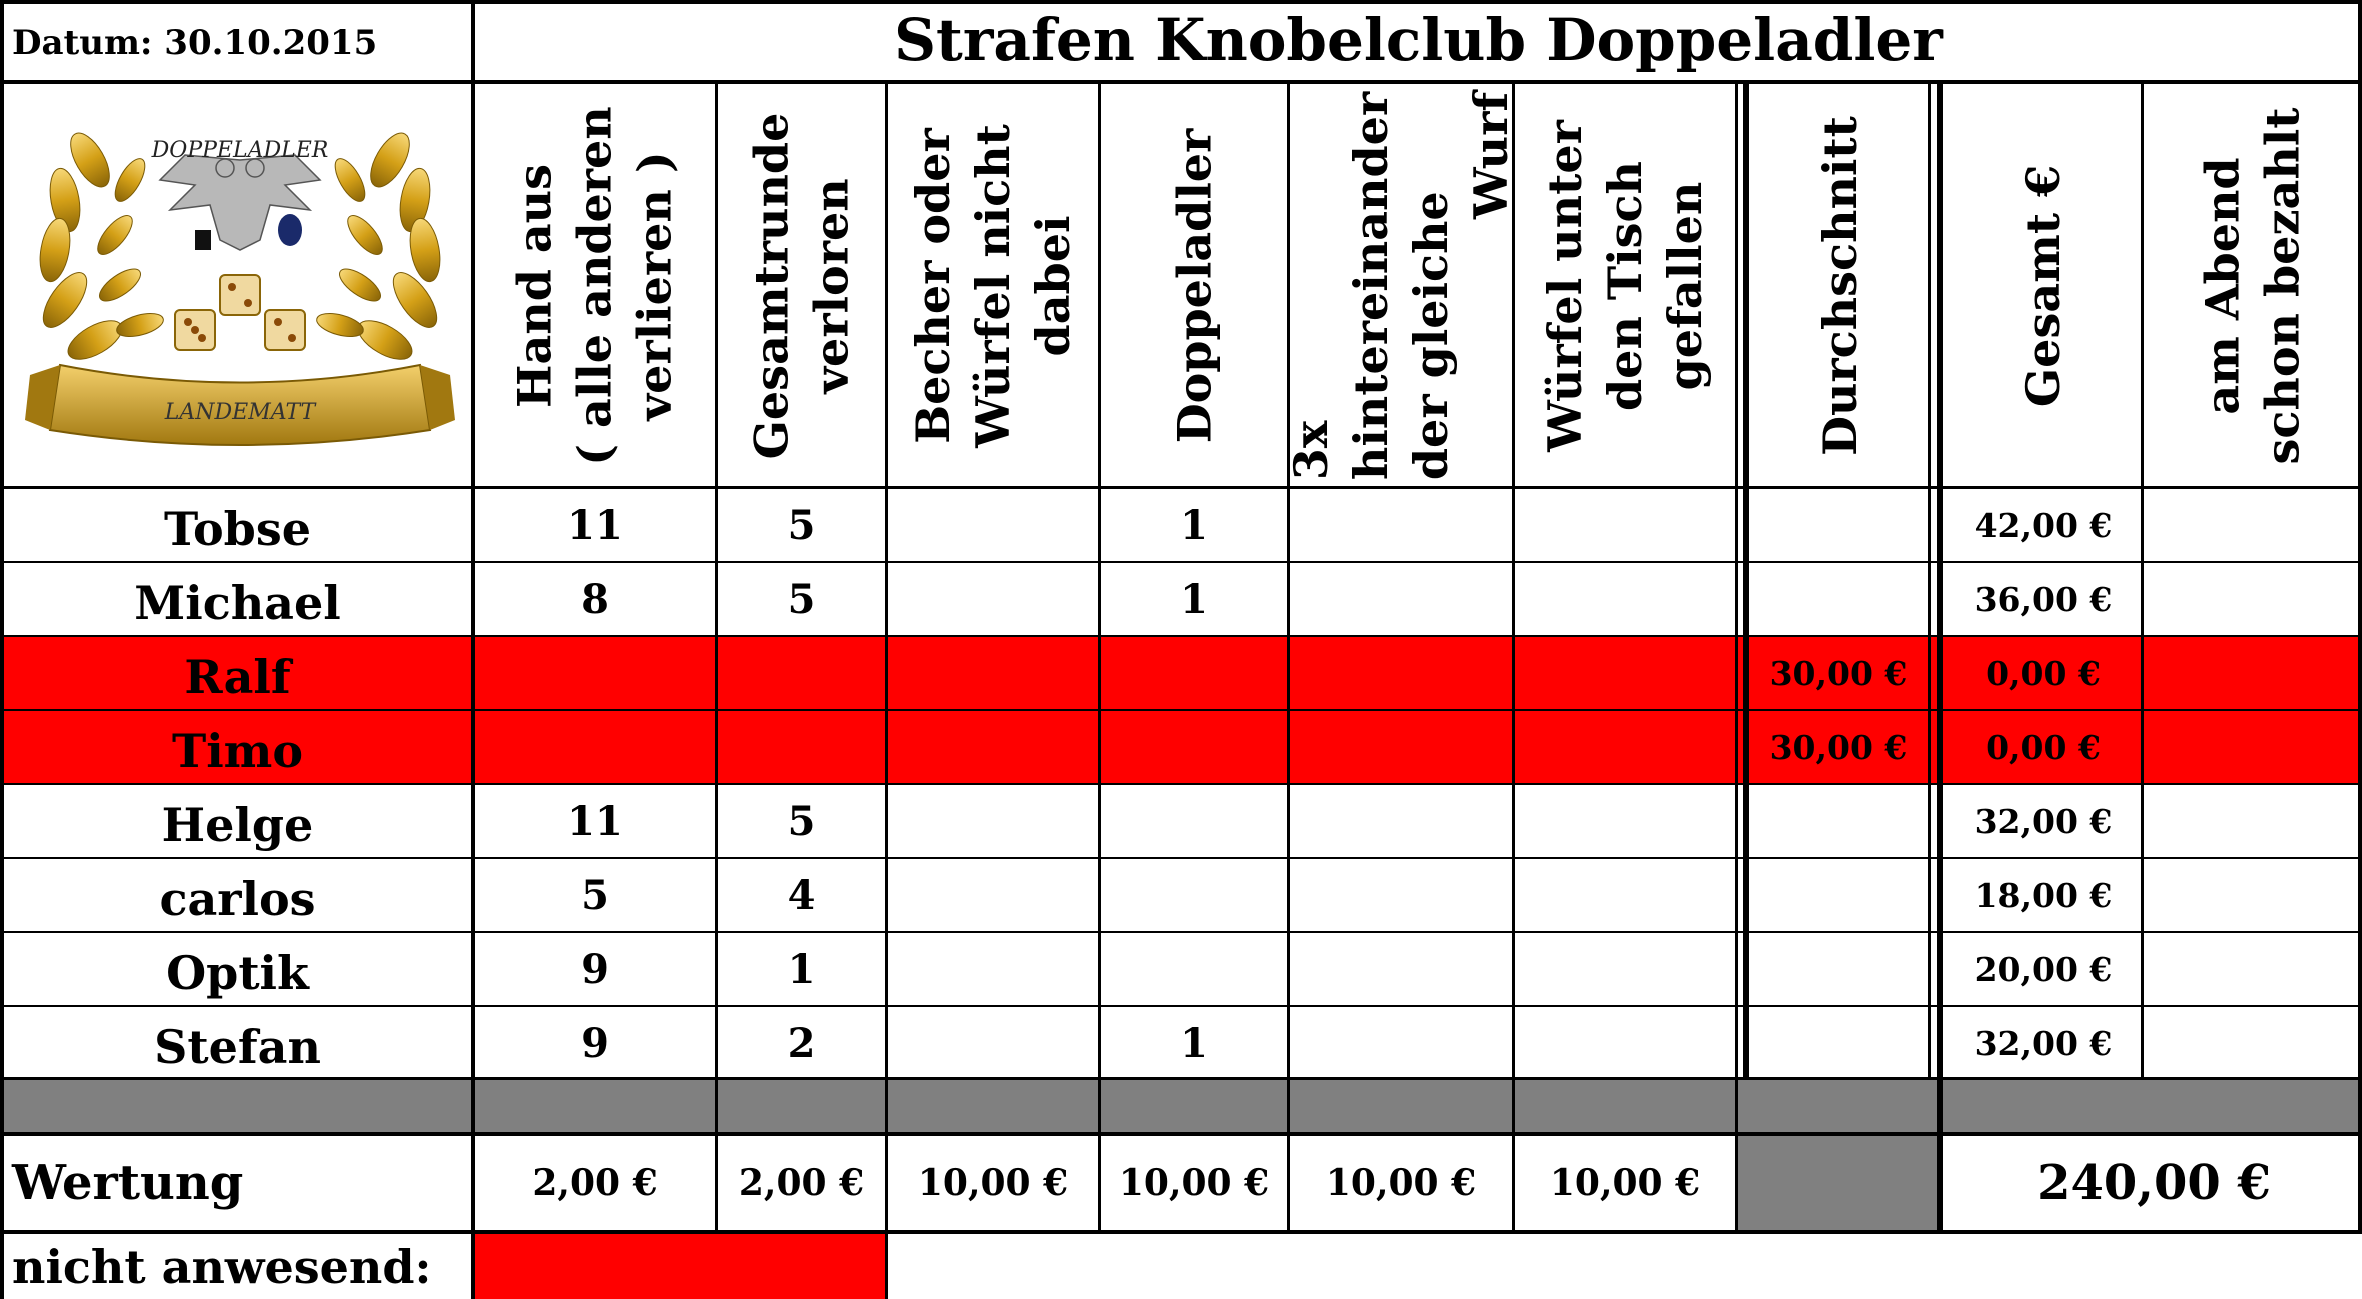 The width and height of the screenshot is (2362, 1299). What do you see at coordinates (240, 289) in the screenshot?
I see `logo-wreath-icon` at bounding box center [240, 289].